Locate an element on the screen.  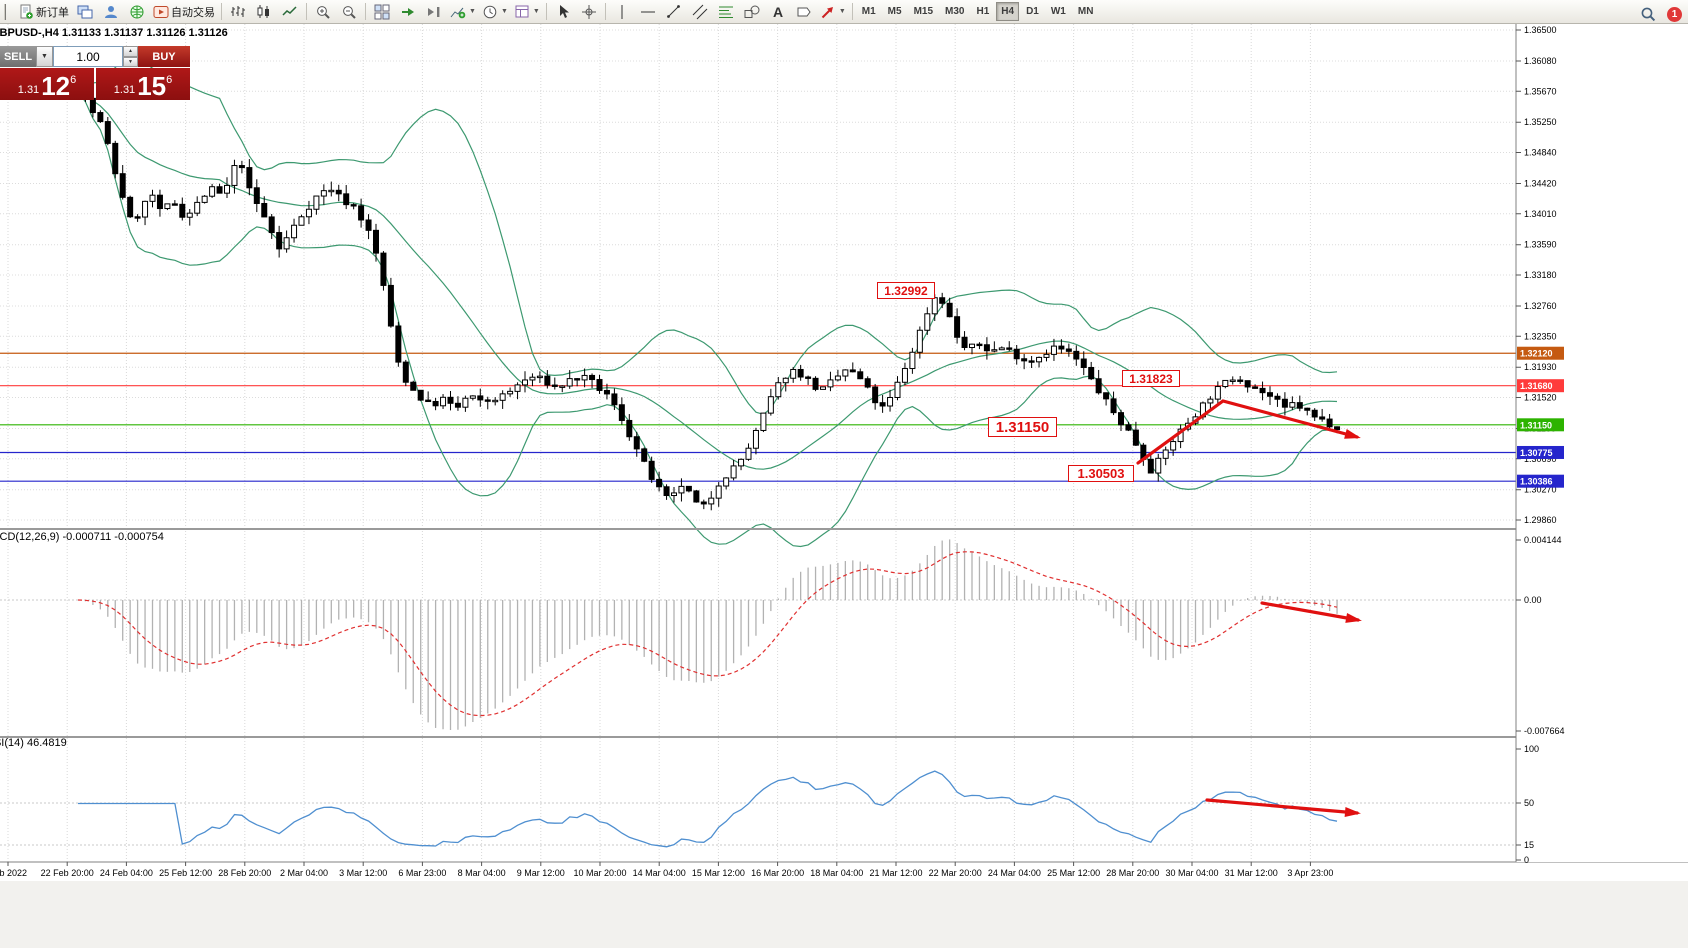
svg-text: 16 Mar 20:00 is located at coordinates (777, 873).